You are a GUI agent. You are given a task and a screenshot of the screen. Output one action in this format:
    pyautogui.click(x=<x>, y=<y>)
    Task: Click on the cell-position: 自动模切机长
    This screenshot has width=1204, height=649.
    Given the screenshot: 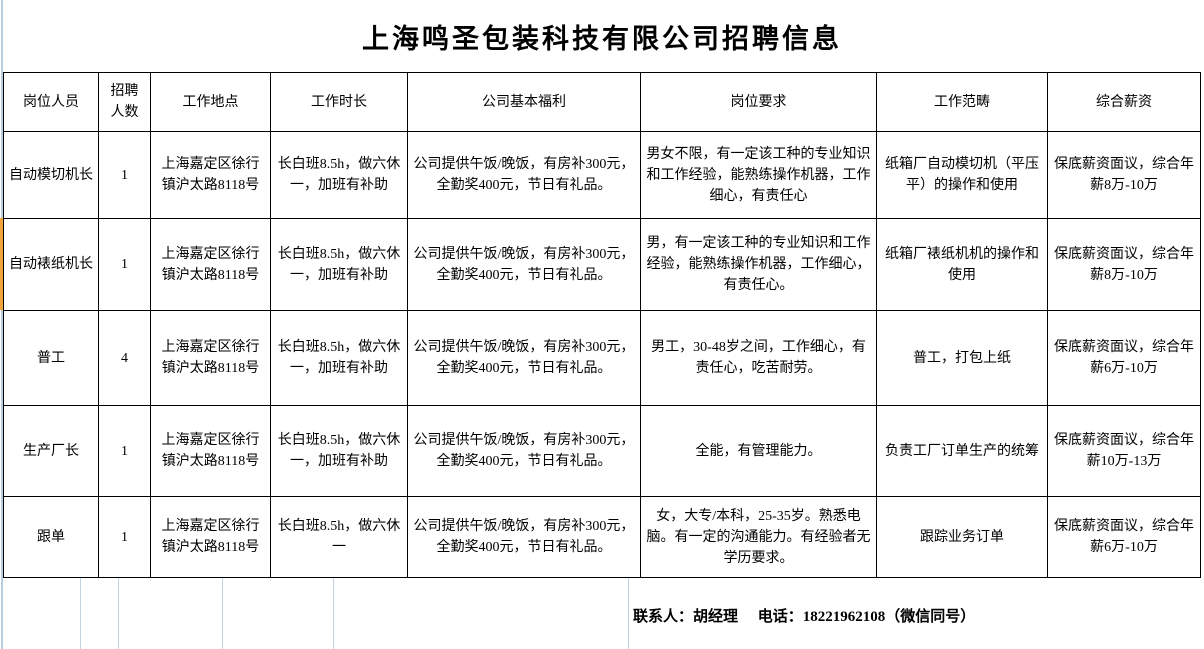 What is the action you would take?
    pyautogui.click(x=51, y=175)
    